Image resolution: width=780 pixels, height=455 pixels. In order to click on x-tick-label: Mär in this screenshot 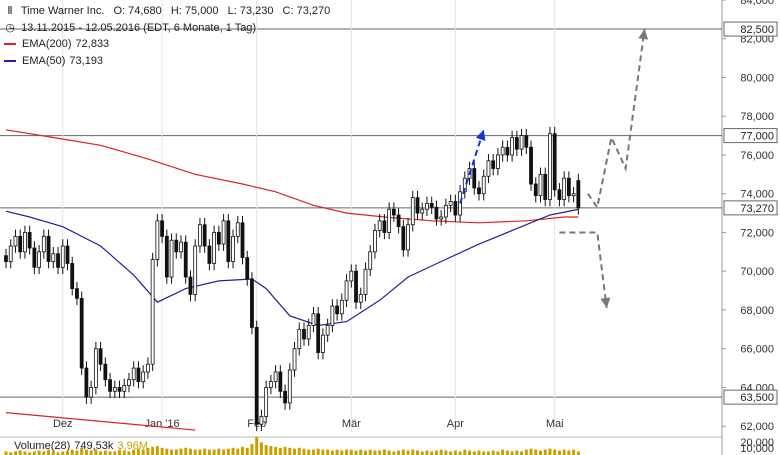, I will do `click(351, 424)`.